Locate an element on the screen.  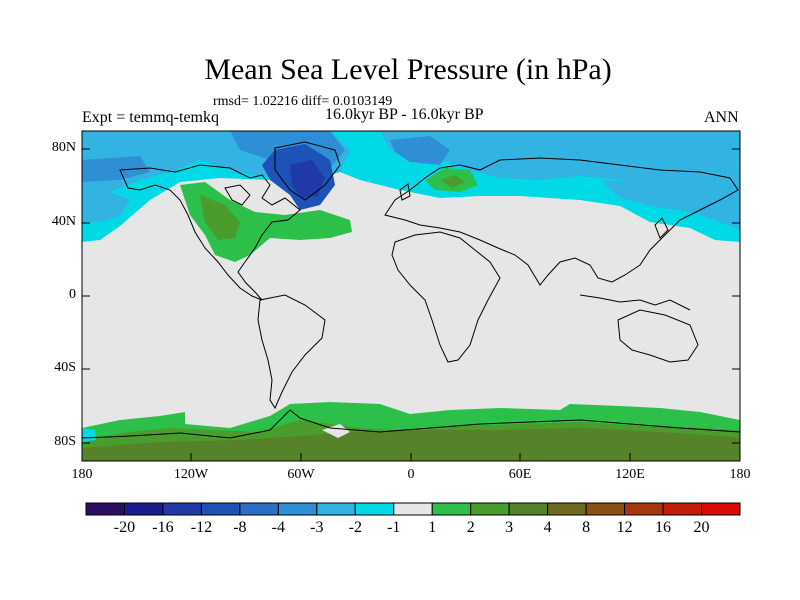
period-line: 16.0kyr BP - 16.0kyr BP is located at coordinates (404, 114).